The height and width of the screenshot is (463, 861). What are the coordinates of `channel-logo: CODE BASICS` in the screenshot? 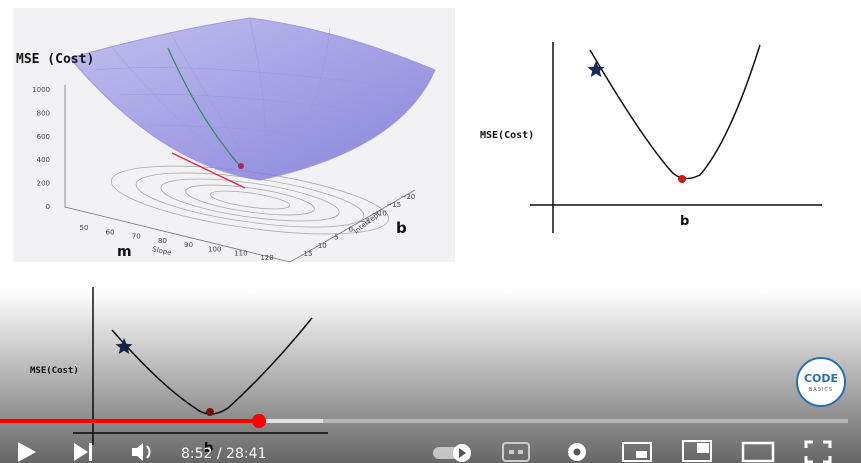 It's located at (821, 382).